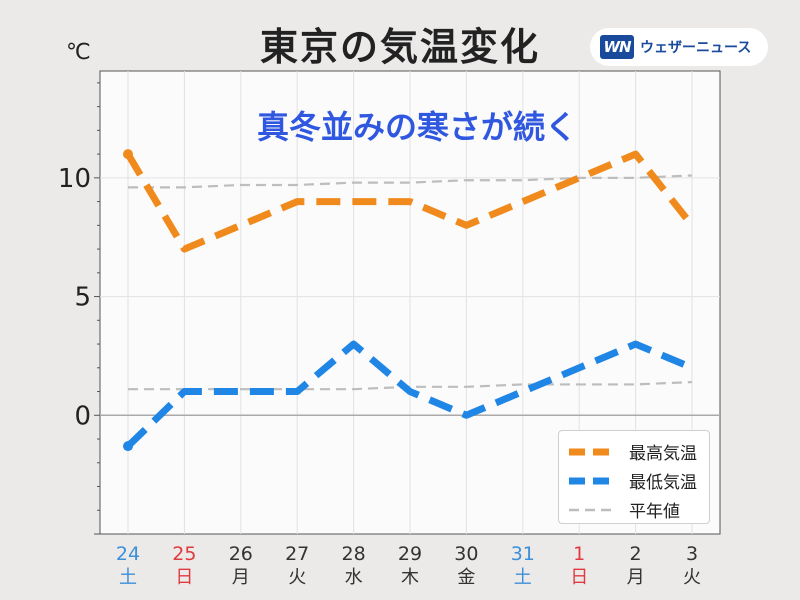 This screenshot has width=800, height=600. What do you see at coordinates (354, 577) in the screenshot?
I see `x-tick-weekday: 水` at bounding box center [354, 577].